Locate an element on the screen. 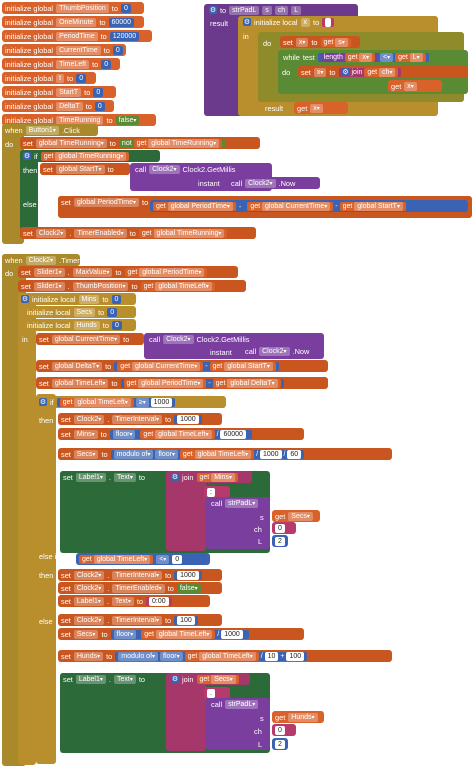 Image resolution: width=474 pixels, height=769 pixels. set-x-to-s: set x to get s is located at coordinates (320, 42).